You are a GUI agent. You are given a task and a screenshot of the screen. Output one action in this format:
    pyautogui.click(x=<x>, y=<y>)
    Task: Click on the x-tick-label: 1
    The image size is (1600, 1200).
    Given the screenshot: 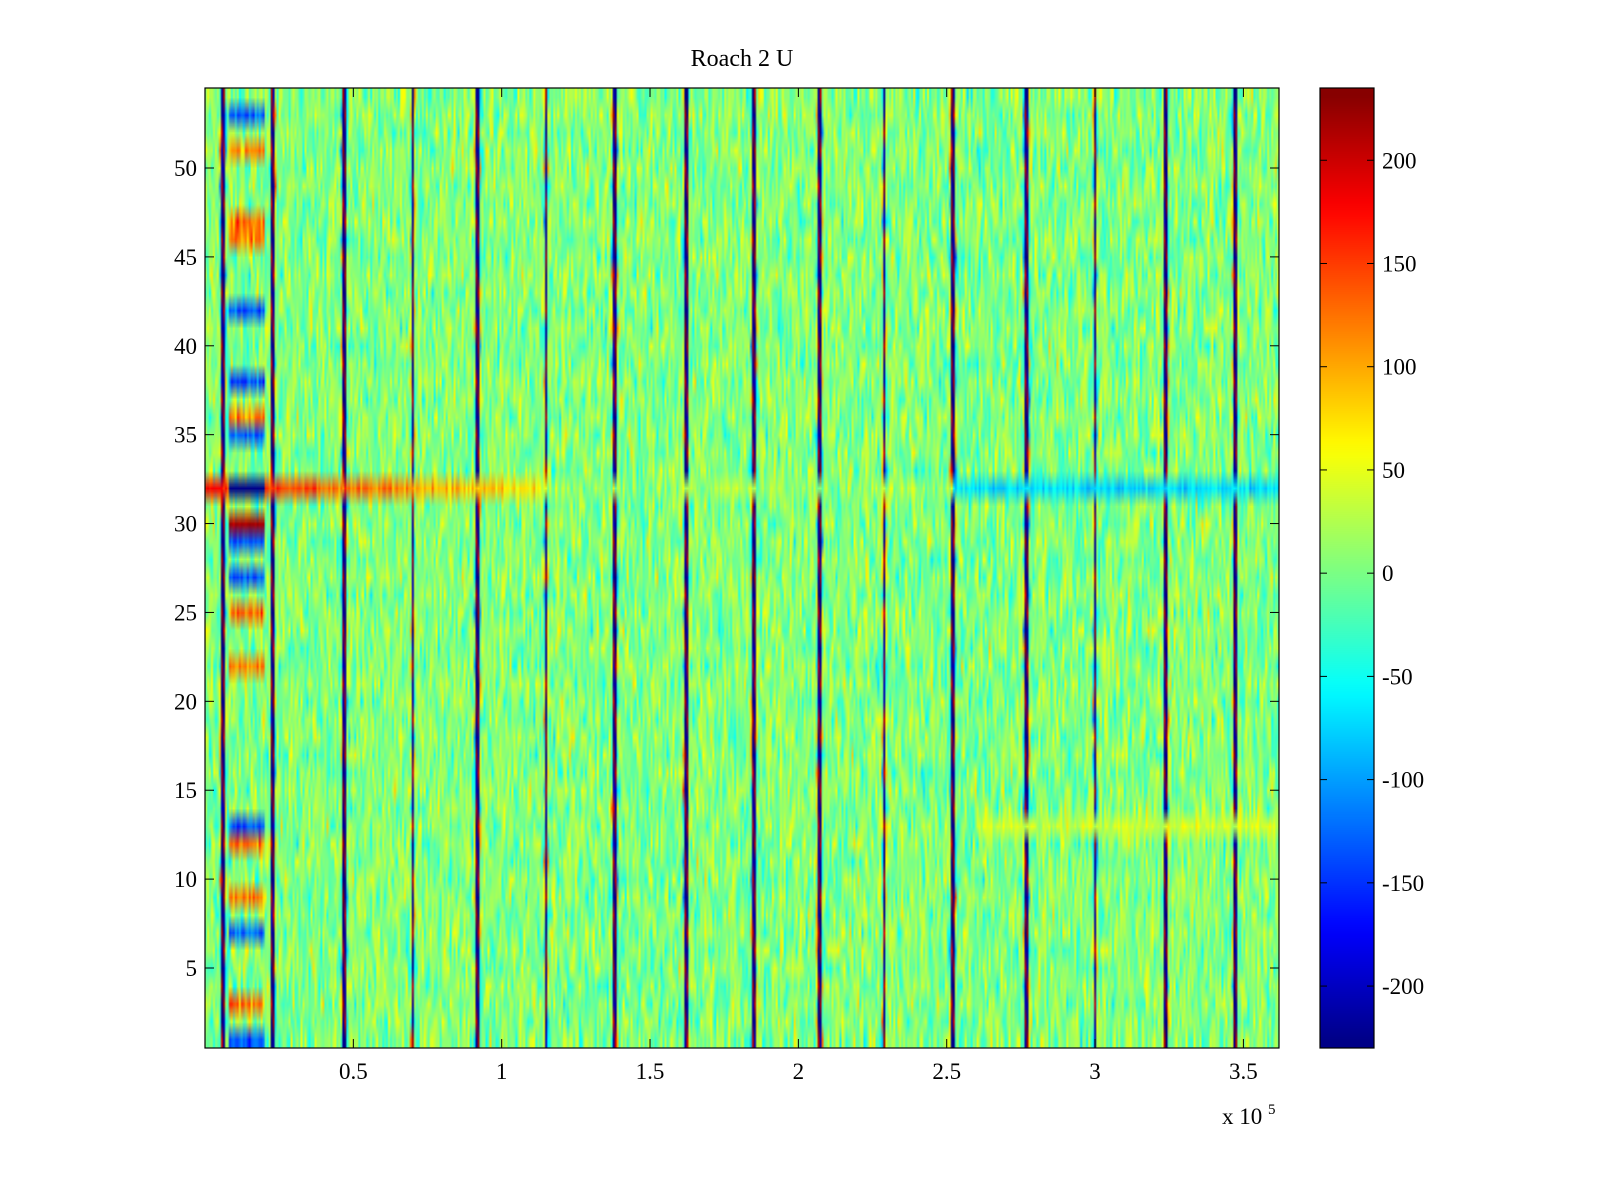 What is the action you would take?
    pyautogui.click(x=502, y=1071)
    